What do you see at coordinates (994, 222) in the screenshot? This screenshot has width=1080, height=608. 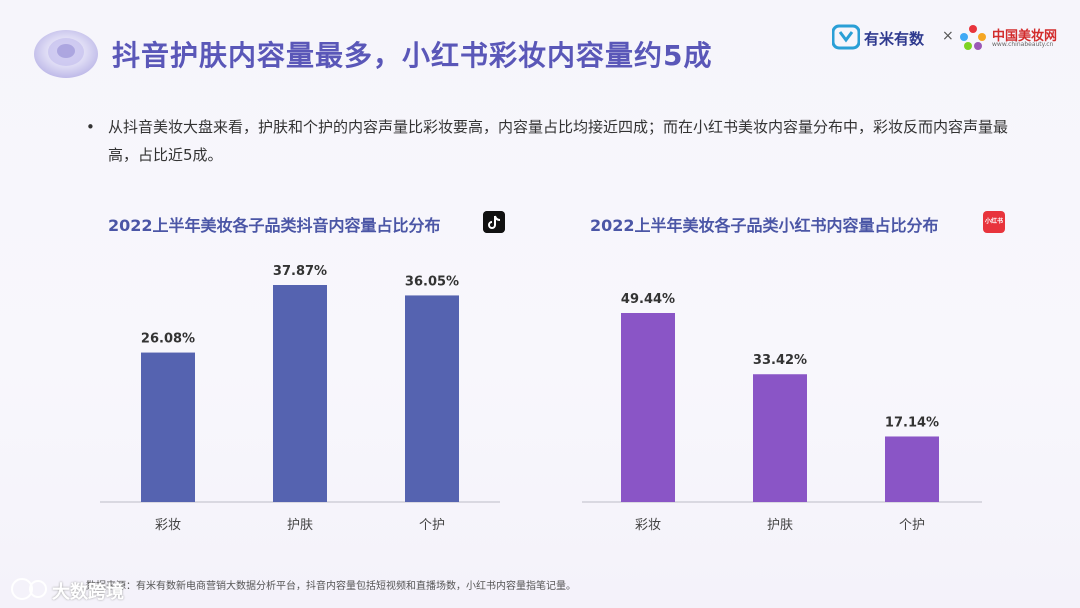 I see `xiaohongshu-icon: 小红书` at bounding box center [994, 222].